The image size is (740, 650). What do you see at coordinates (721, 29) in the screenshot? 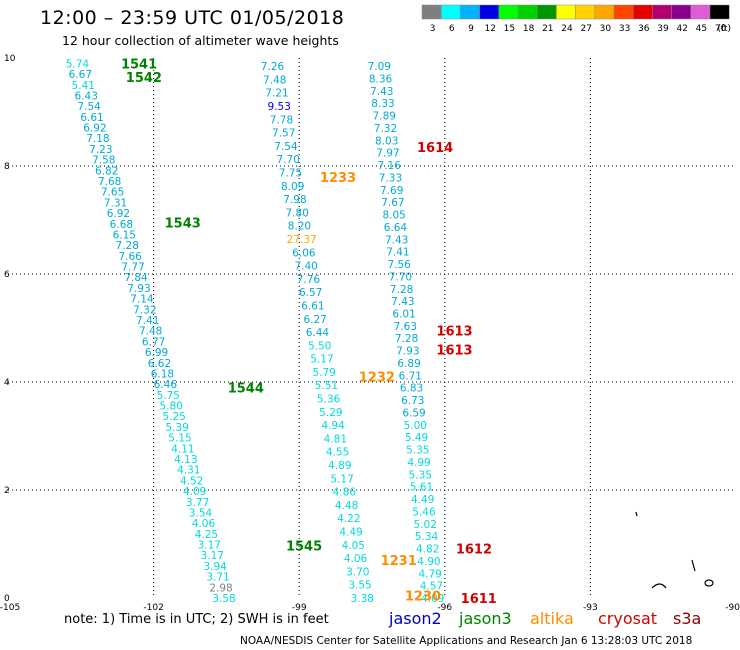
I see `legend-label: 70` at bounding box center [721, 29].